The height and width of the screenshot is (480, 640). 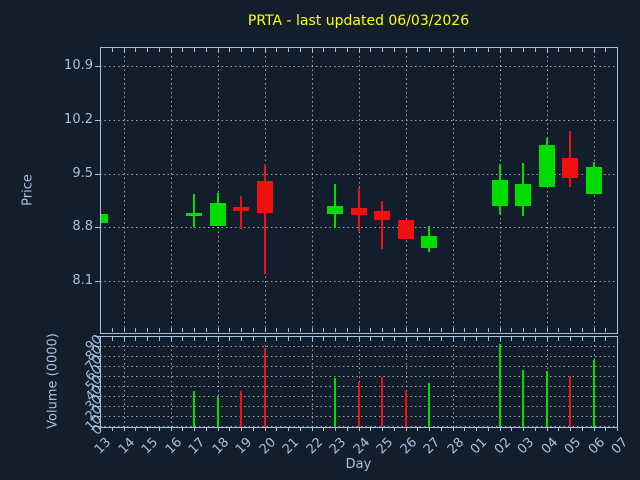 I want to click on x-tick-label: 20, so click(x=268, y=446).